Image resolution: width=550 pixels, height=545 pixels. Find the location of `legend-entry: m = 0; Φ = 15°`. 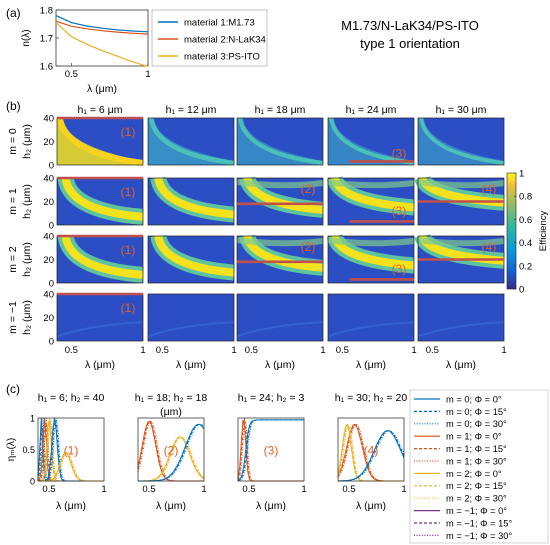

legend-entry: m = 0; Φ = 15° is located at coordinates (476, 412).